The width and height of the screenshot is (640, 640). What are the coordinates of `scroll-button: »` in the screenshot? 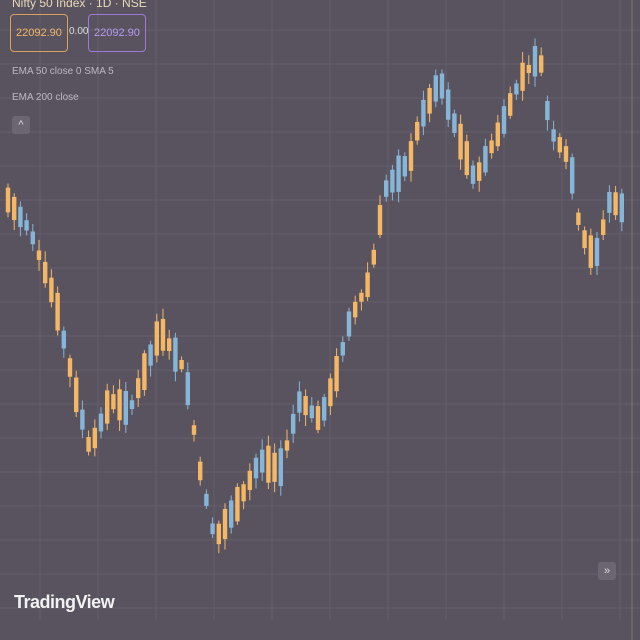 It's located at (607, 571).